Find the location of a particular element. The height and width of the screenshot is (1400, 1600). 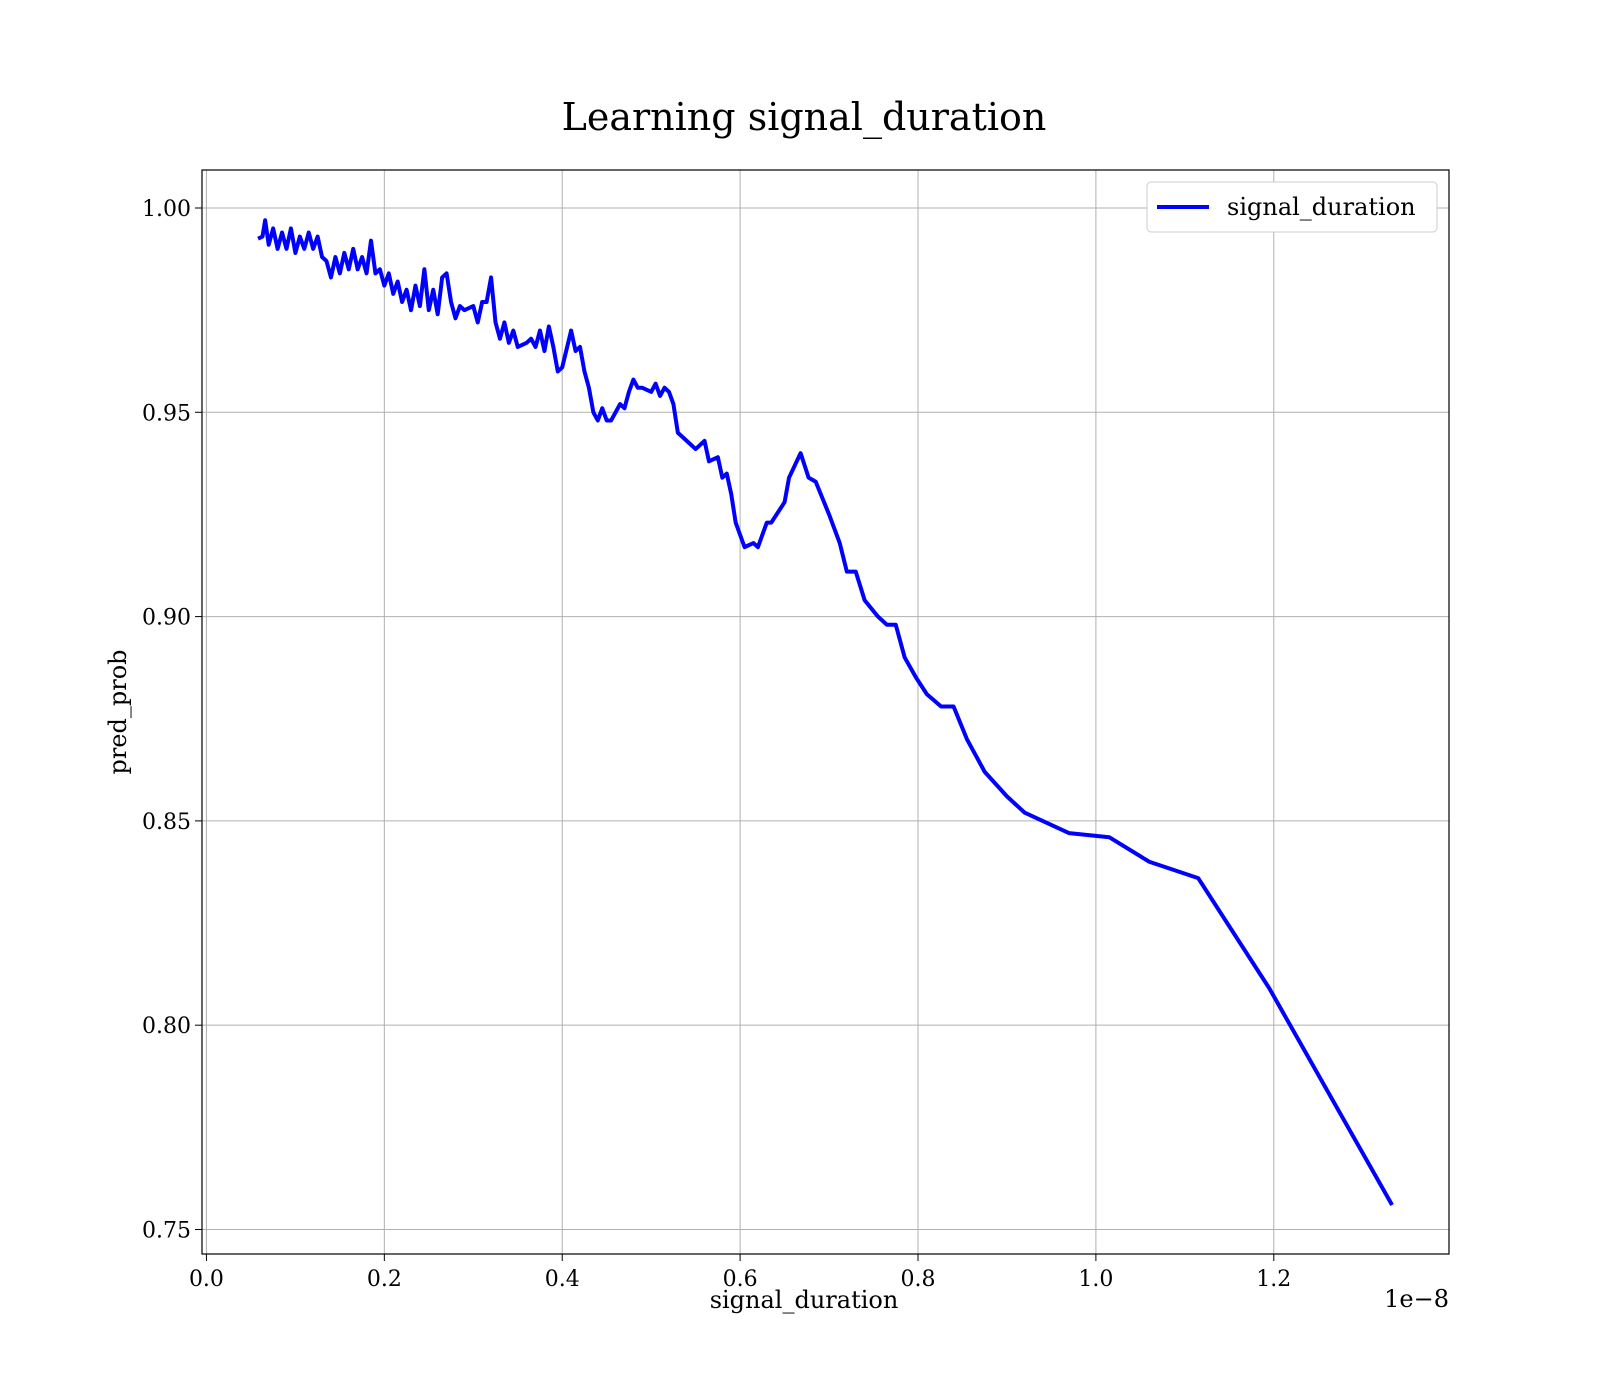

y-tick-label: 0.90 is located at coordinates (166, 618).